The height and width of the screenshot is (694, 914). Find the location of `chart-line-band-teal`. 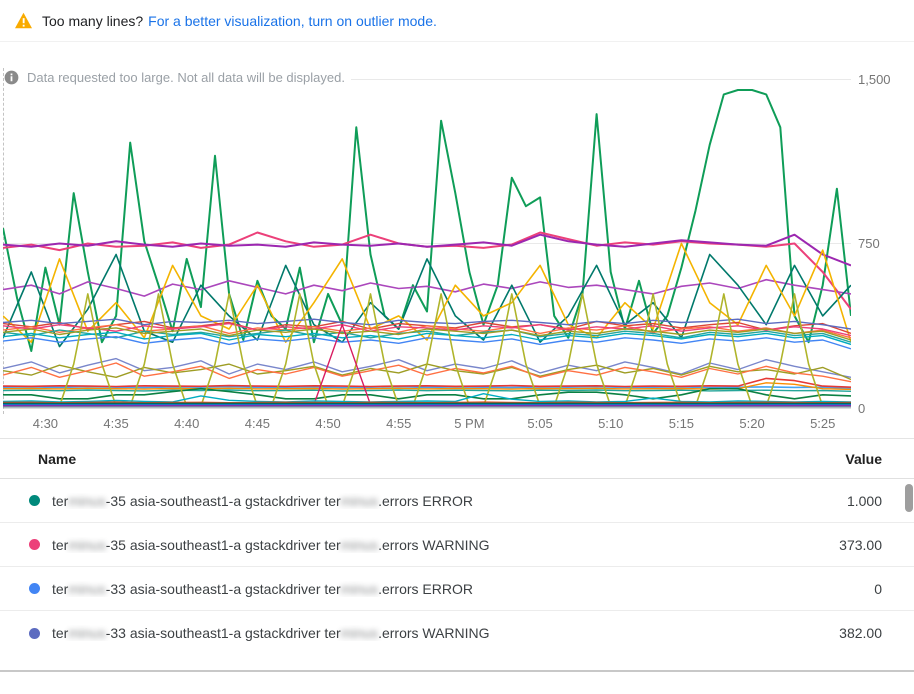

chart-line-band-teal is located at coordinates (427, 336).